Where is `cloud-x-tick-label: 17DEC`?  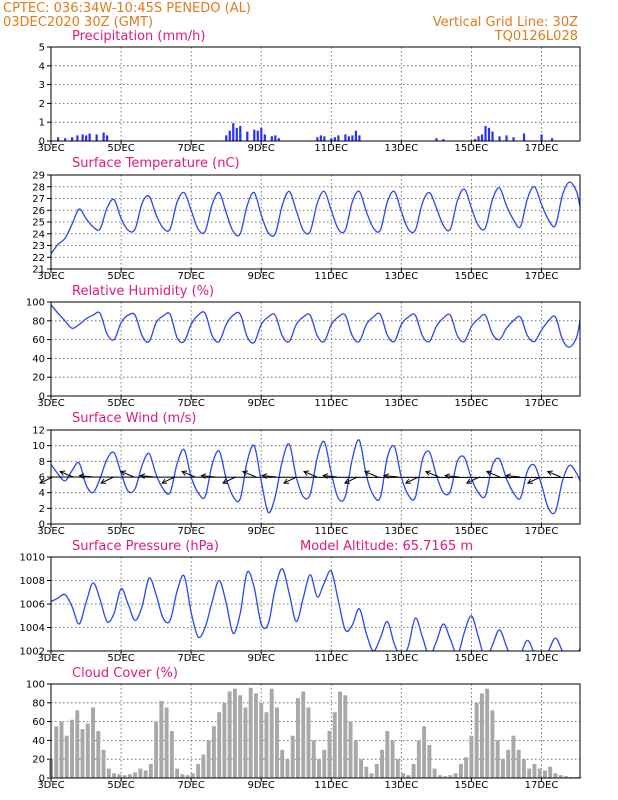
cloud-x-tick-label: 17DEC is located at coordinates (542, 785).